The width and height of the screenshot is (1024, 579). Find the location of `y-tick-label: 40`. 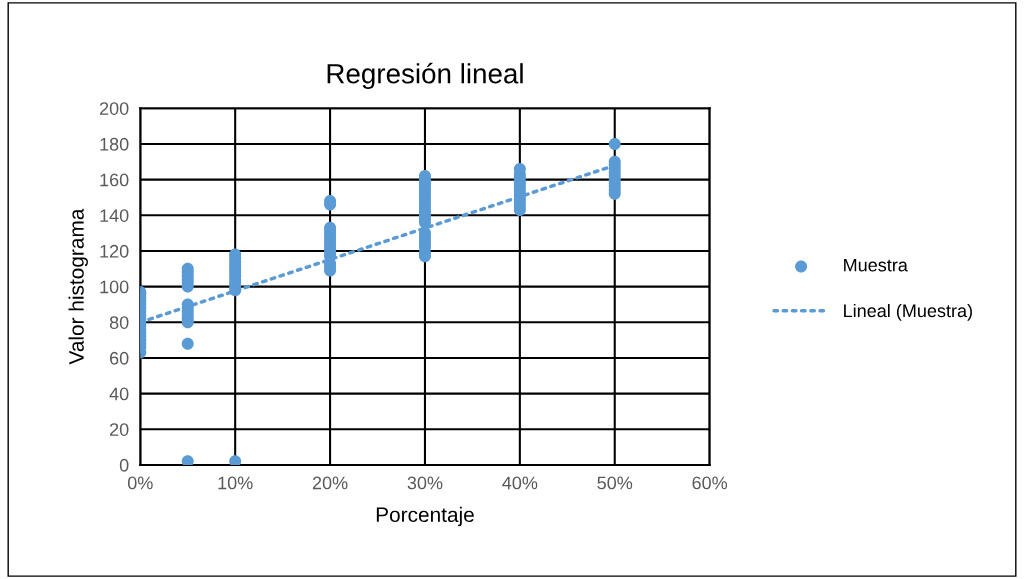

y-tick-label: 40 is located at coordinates (119, 394).